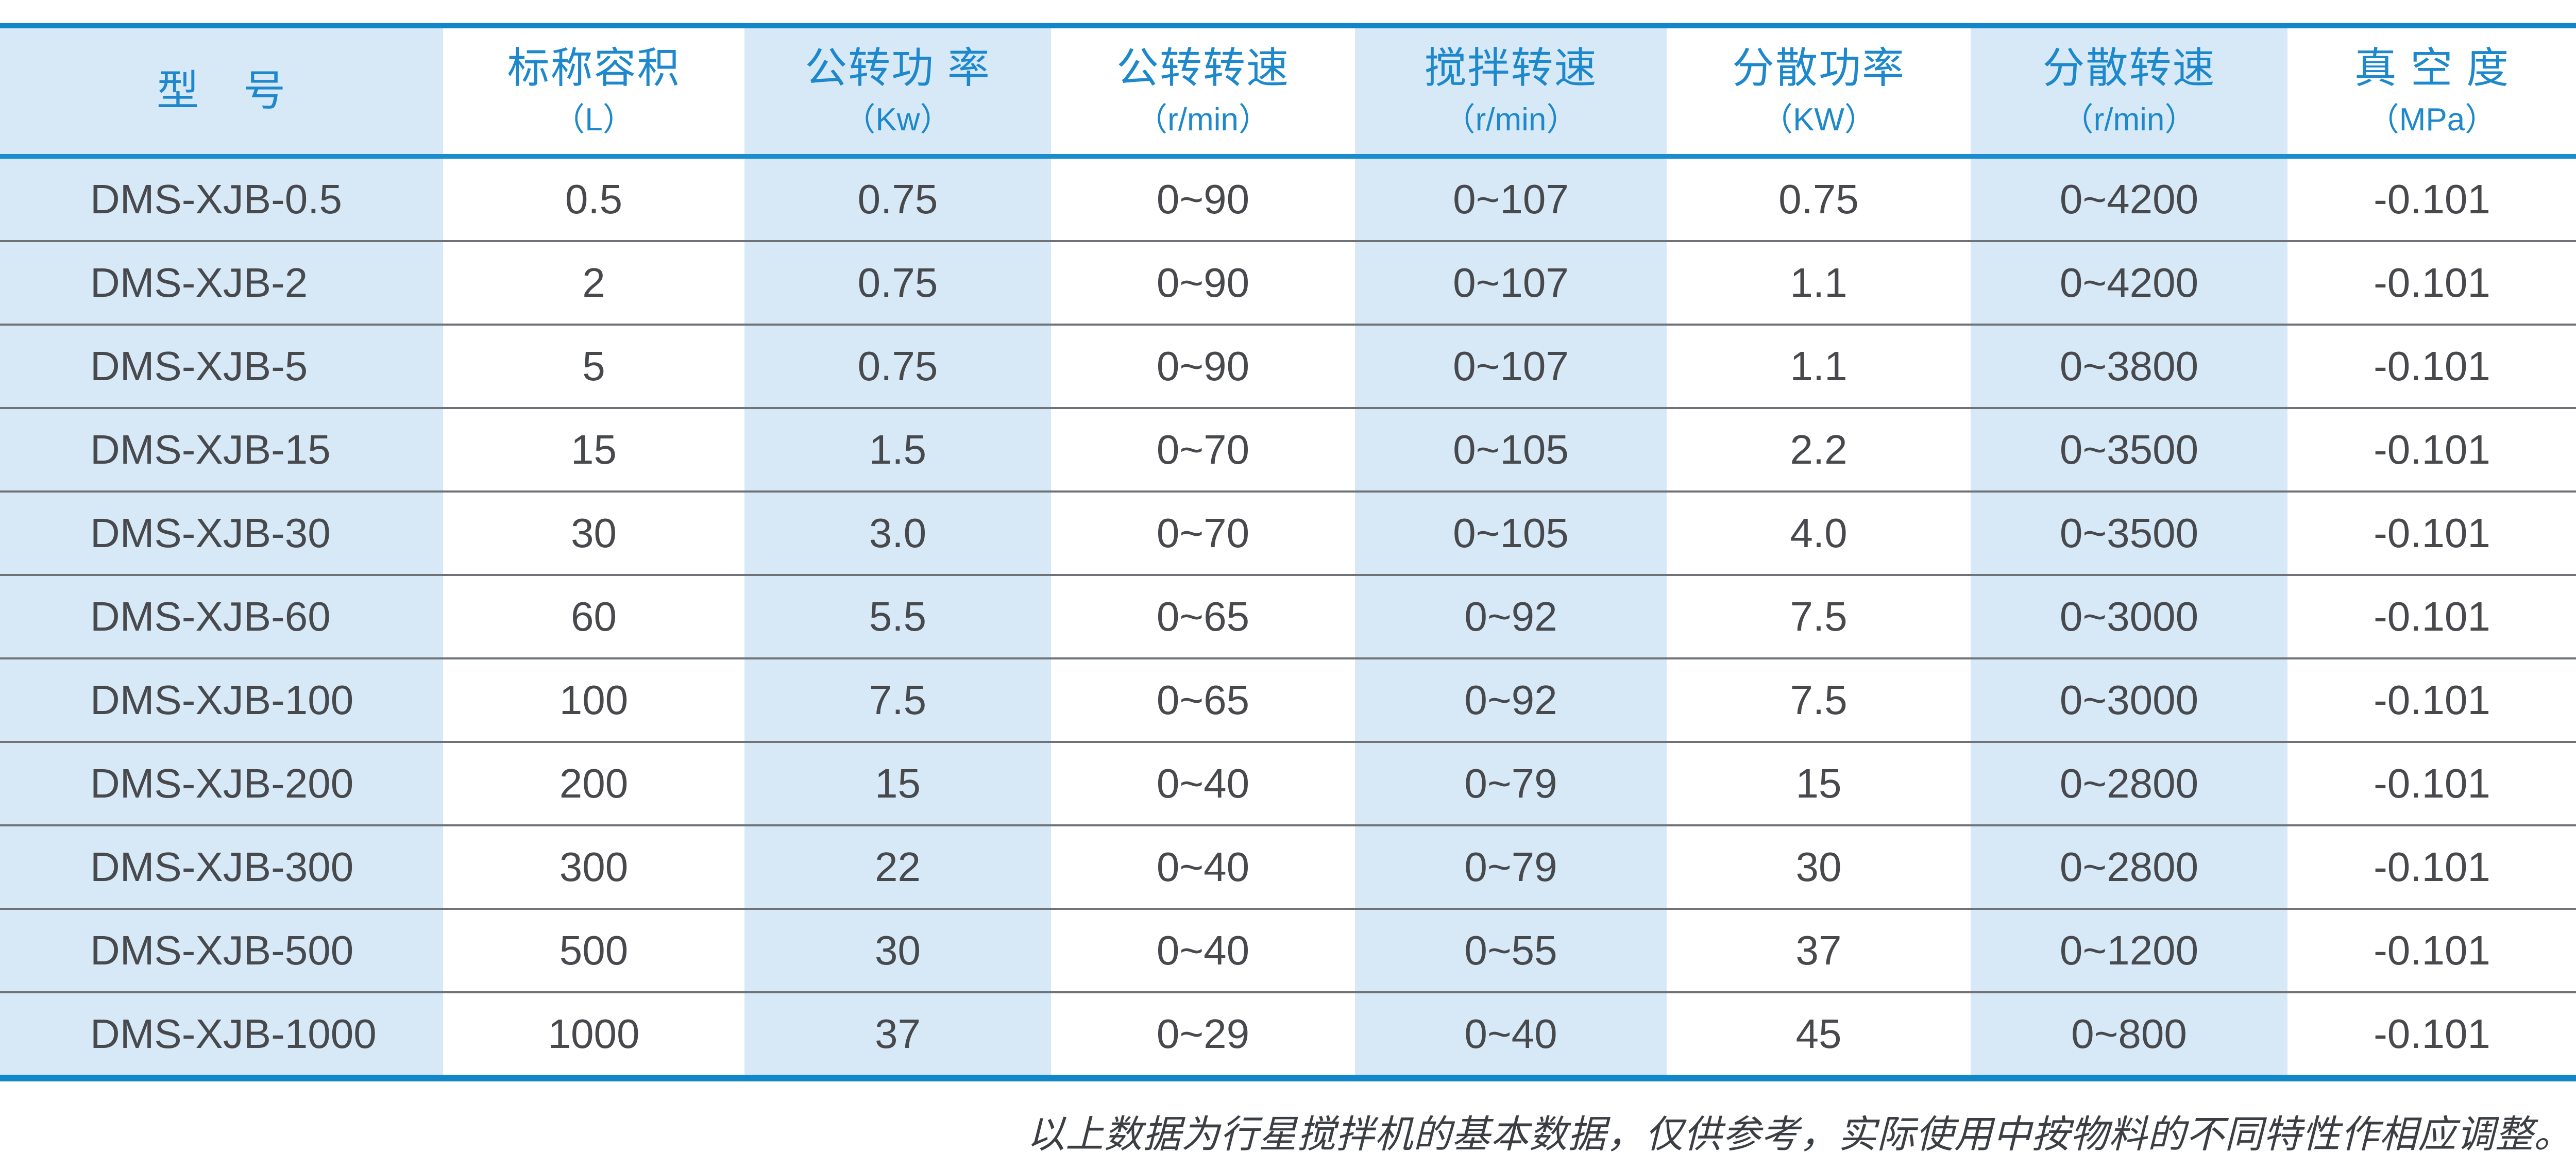 This screenshot has width=2576, height=1152. What do you see at coordinates (1819, 94) in the screenshot?
I see `column-header-5: 分散功率 （KW）` at bounding box center [1819, 94].